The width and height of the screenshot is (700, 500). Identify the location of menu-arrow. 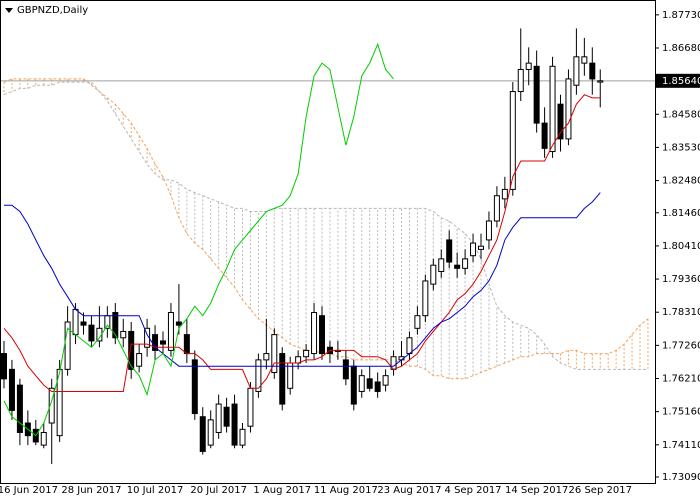
(9, 10).